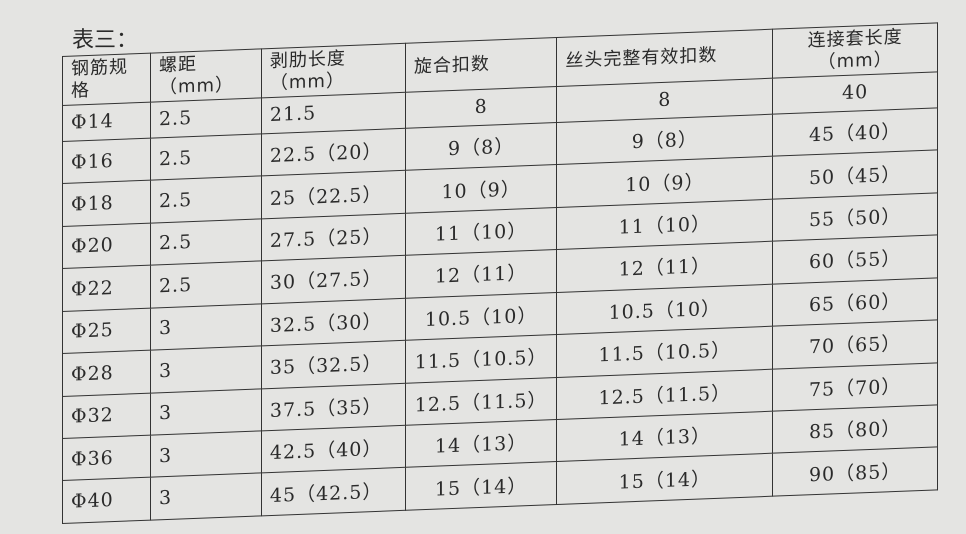  What do you see at coordinates (106, 415) in the screenshot?
I see `table-cell: Φ32` at bounding box center [106, 415].